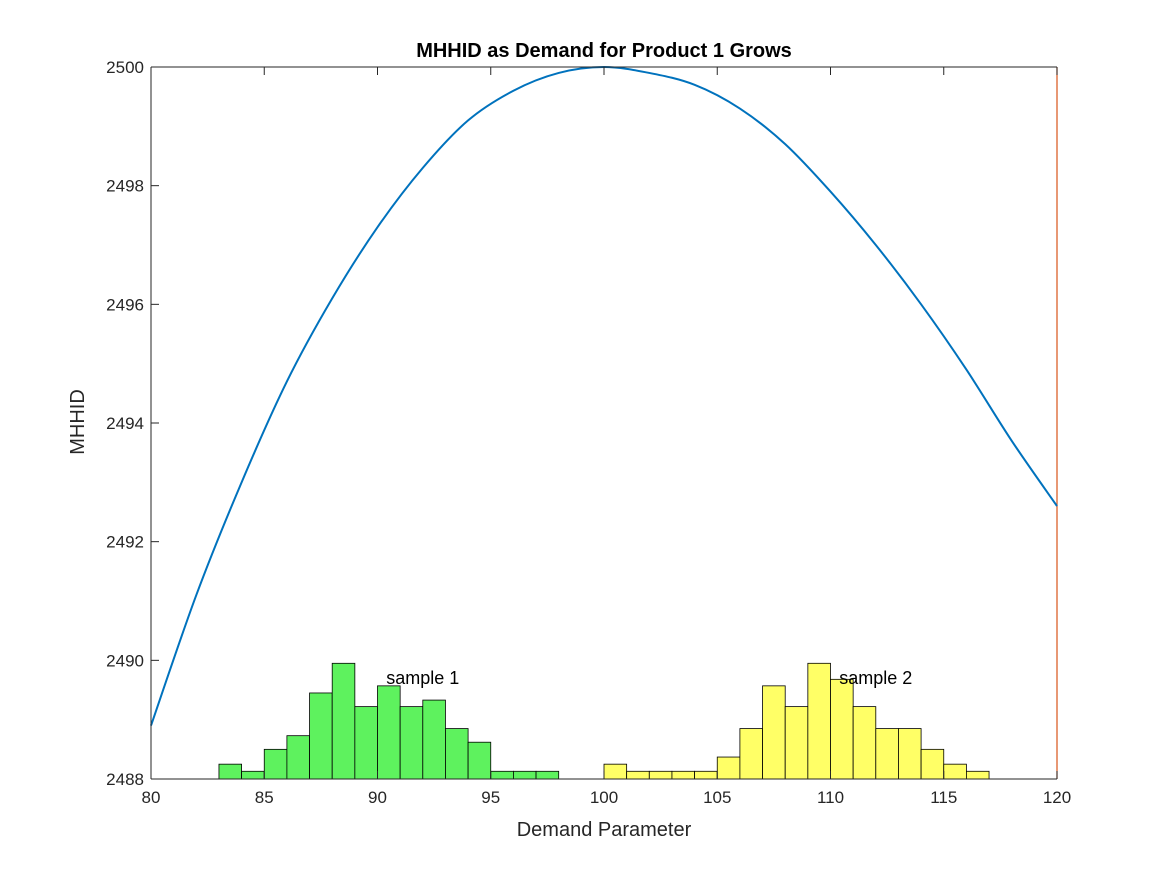  What do you see at coordinates (649, 678) in the screenshot?
I see `annotations: sample 1 sample 2` at bounding box center [649, 678].